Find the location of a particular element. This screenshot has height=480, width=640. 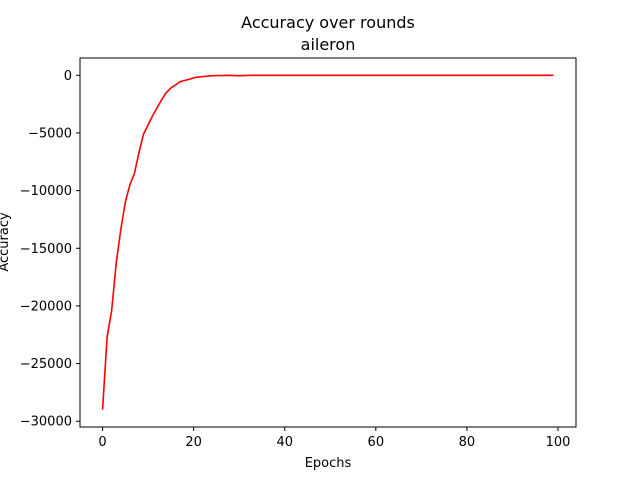

chart-title: Accuracy over rounds is located at coordinates (328, 22).